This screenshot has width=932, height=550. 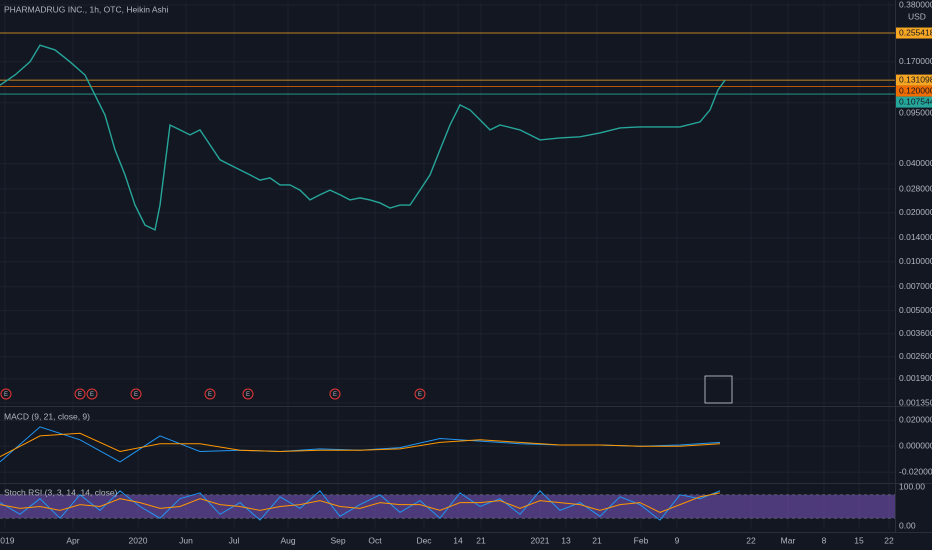 I want to click on y-tick-label: 0.001900, so click(x=915, y=378).